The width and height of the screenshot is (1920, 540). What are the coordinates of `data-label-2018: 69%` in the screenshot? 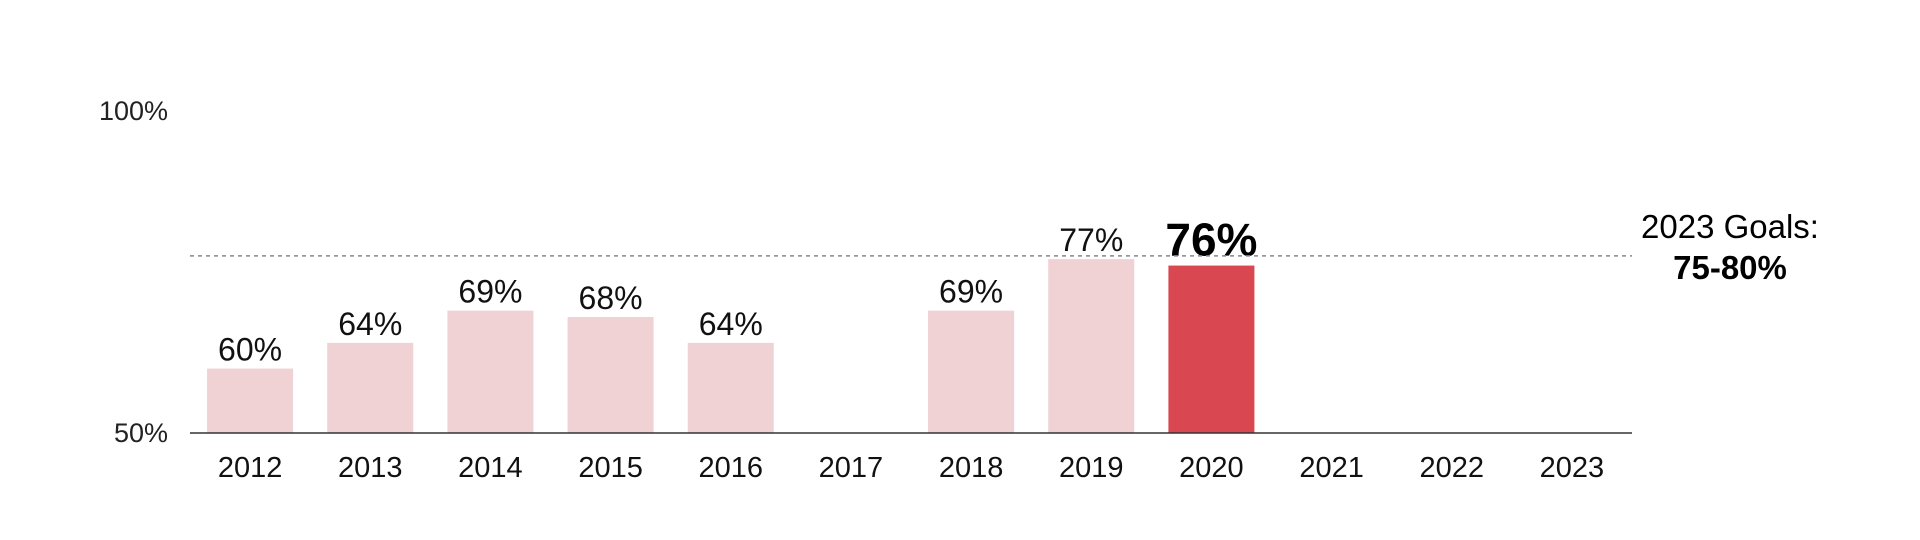 It's located at (971, 292).